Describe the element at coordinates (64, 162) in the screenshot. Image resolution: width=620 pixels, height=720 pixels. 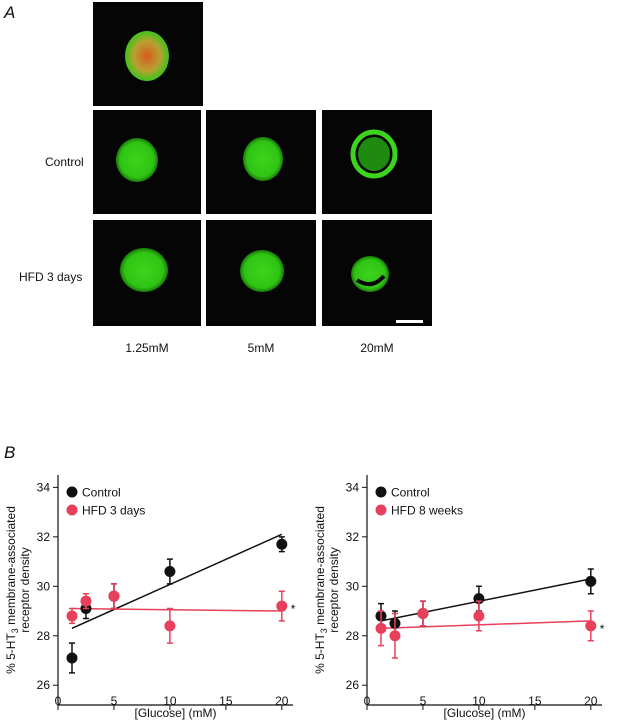
I see `row-label: Control` at that location.